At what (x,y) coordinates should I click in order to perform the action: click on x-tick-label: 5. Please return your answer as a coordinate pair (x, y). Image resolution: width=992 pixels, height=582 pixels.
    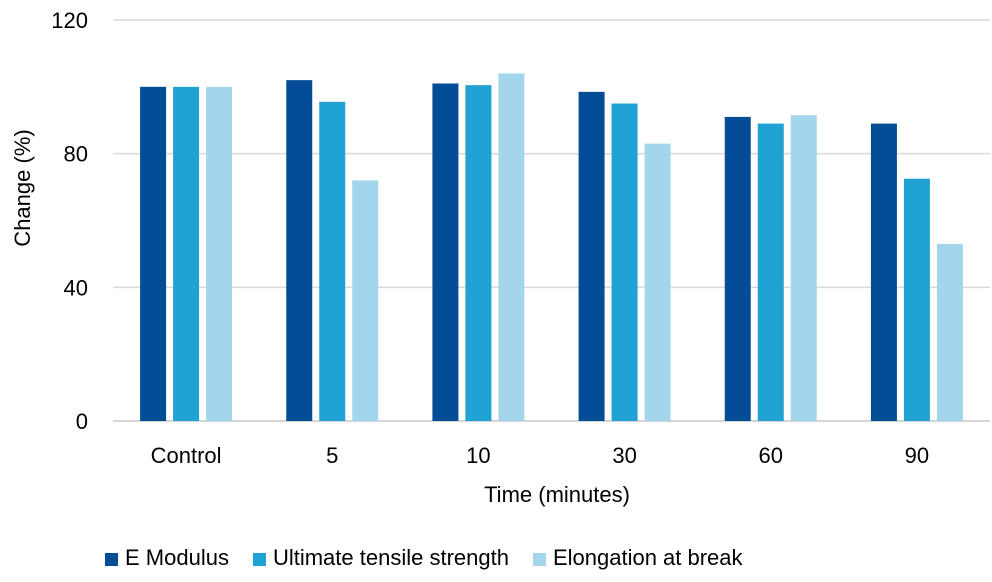
    Looking at the image, I should click on (332, 455).